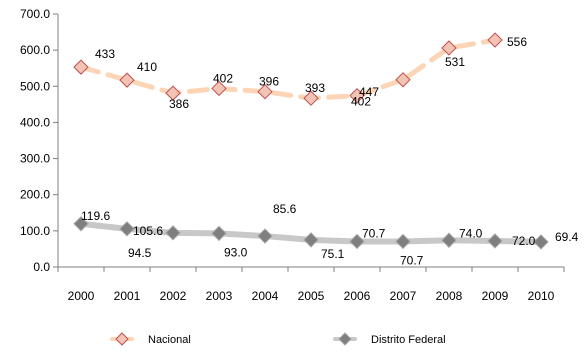 This screenshot has height=354, width=586. I want to click on data-label: 72.0, so click(524, 241).